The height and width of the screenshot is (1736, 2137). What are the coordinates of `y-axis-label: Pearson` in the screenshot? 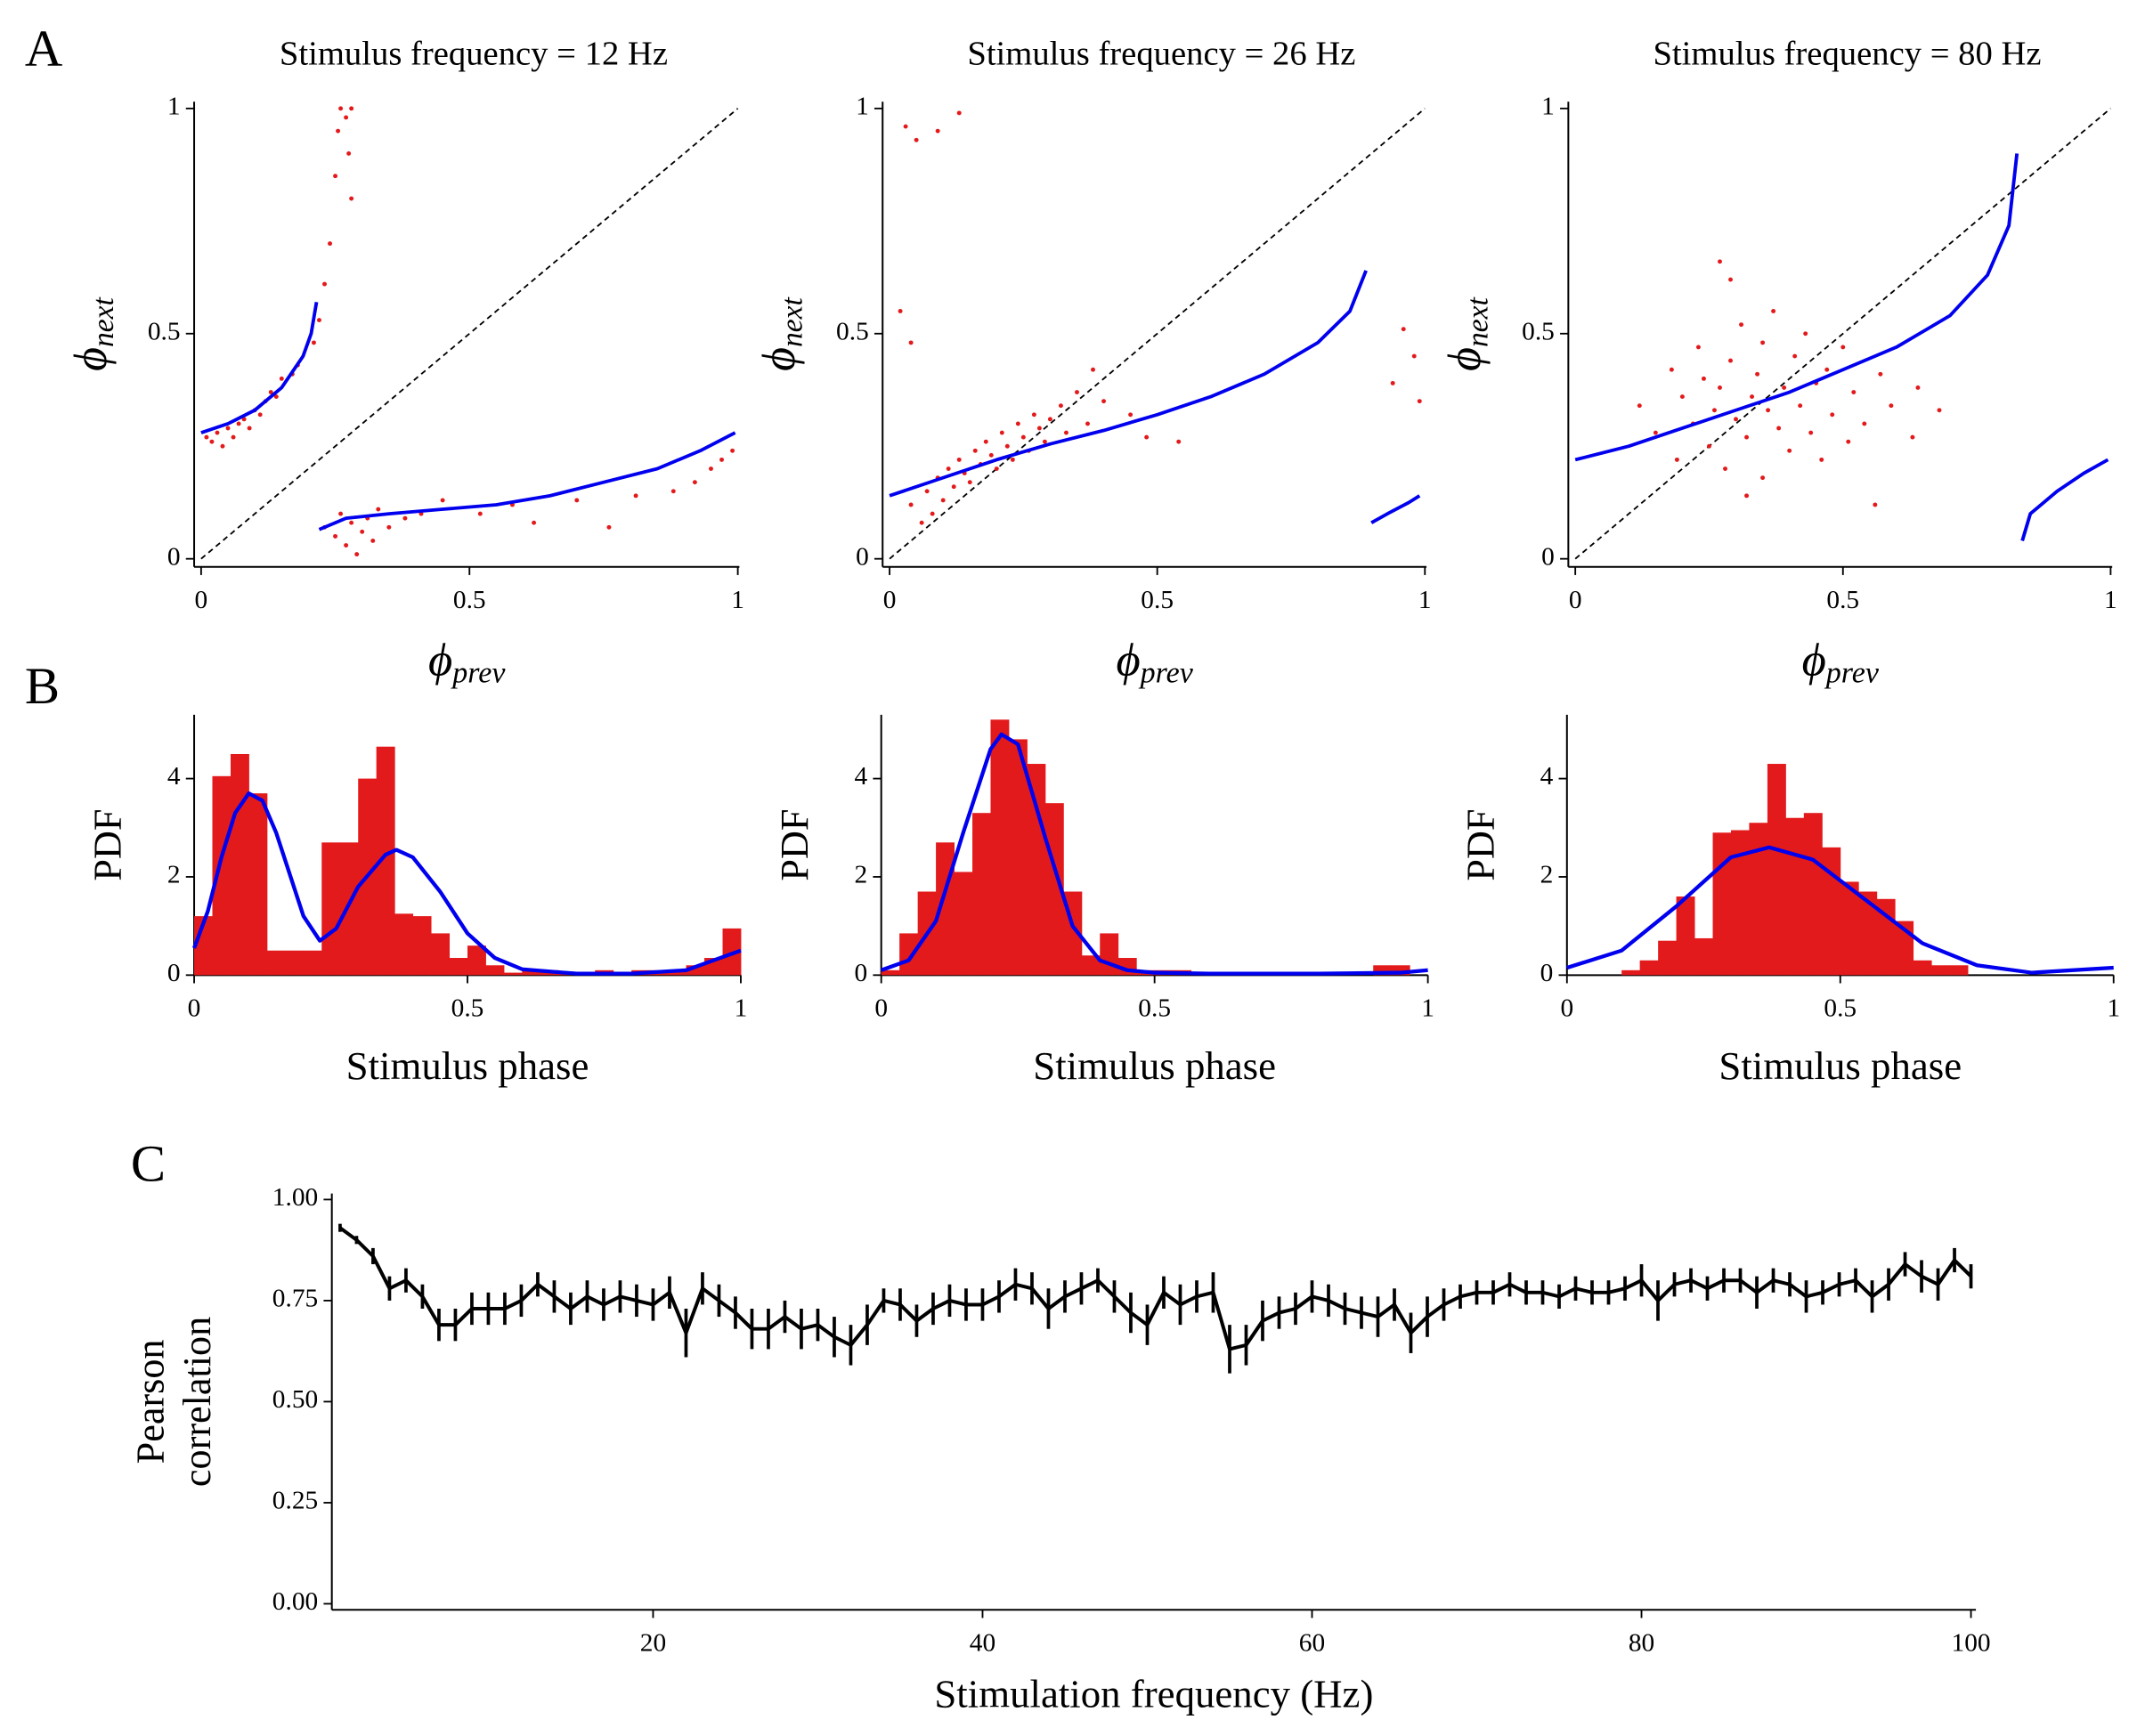 It's located at (149, 1402).